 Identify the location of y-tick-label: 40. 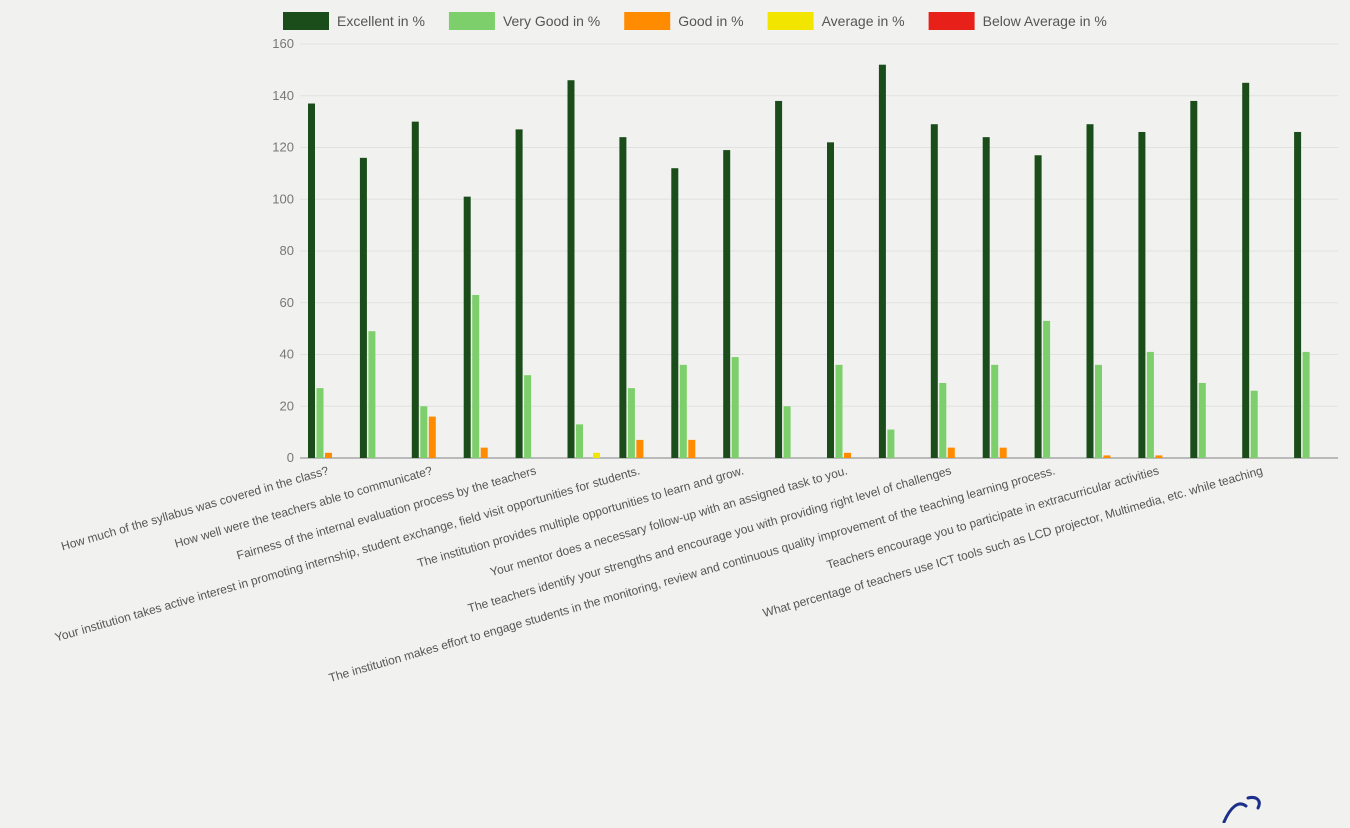
(287, 354).